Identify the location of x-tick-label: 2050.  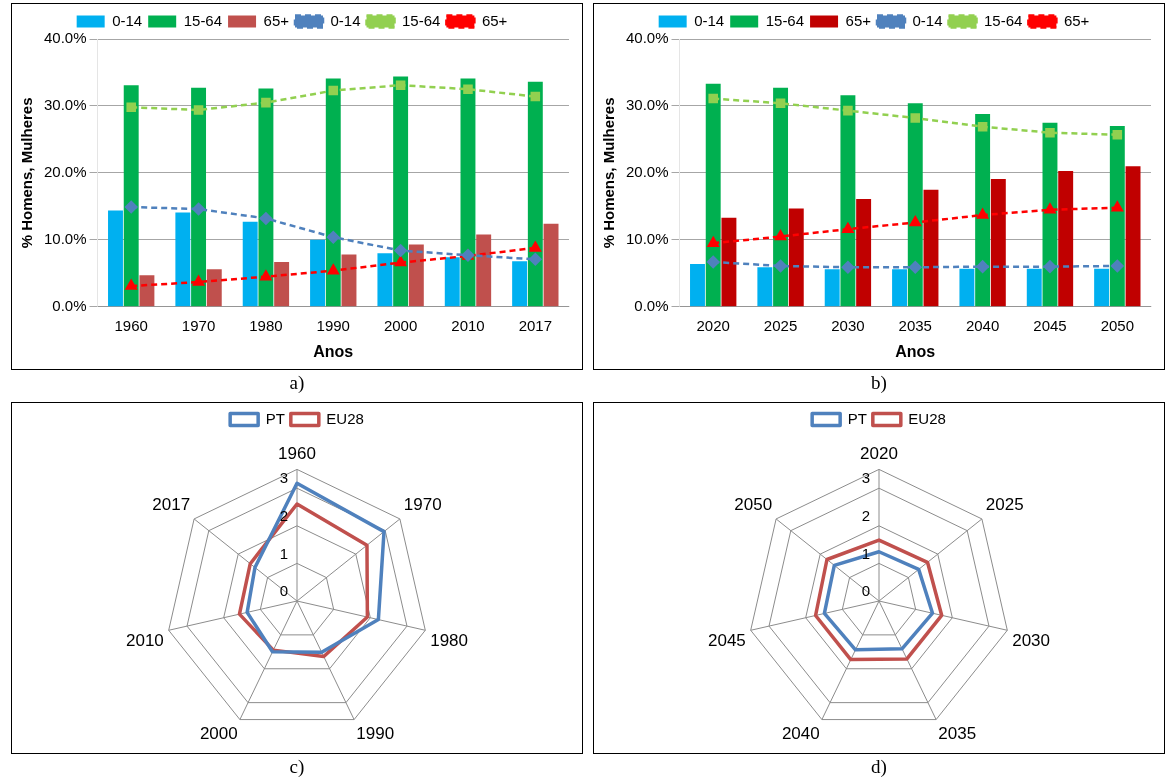
(1117, 325).